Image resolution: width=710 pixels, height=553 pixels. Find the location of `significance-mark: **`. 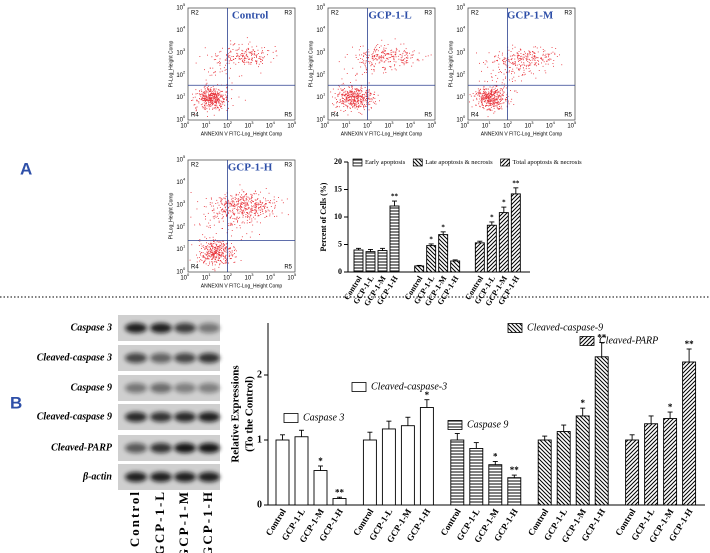

significance-mark: ** is located at coordinates (515, 470).